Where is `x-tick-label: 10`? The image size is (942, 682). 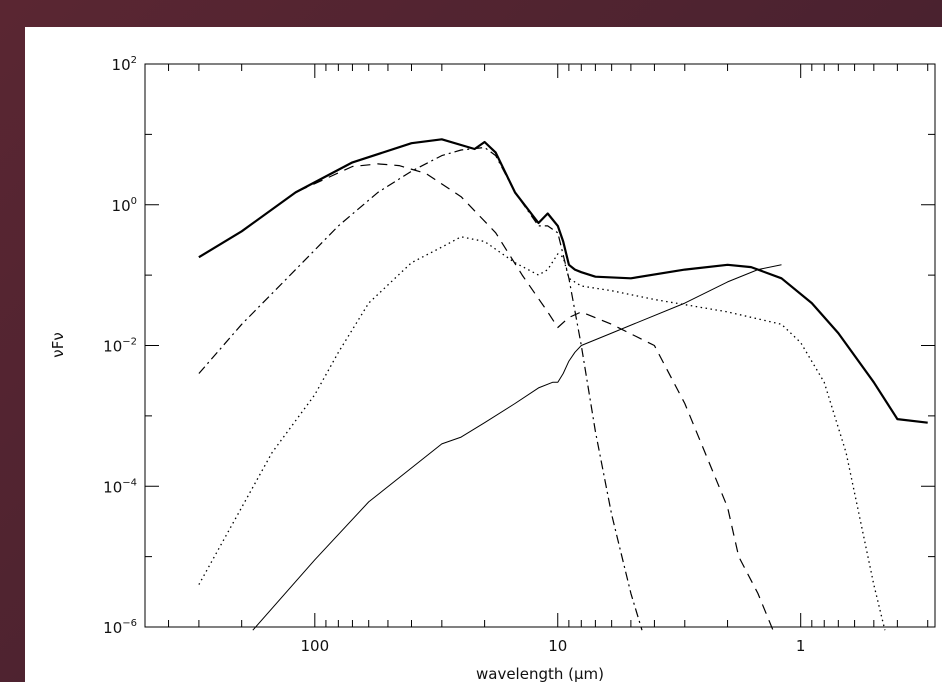
x-tick-label: 10 is located at coordinates (557, 646).